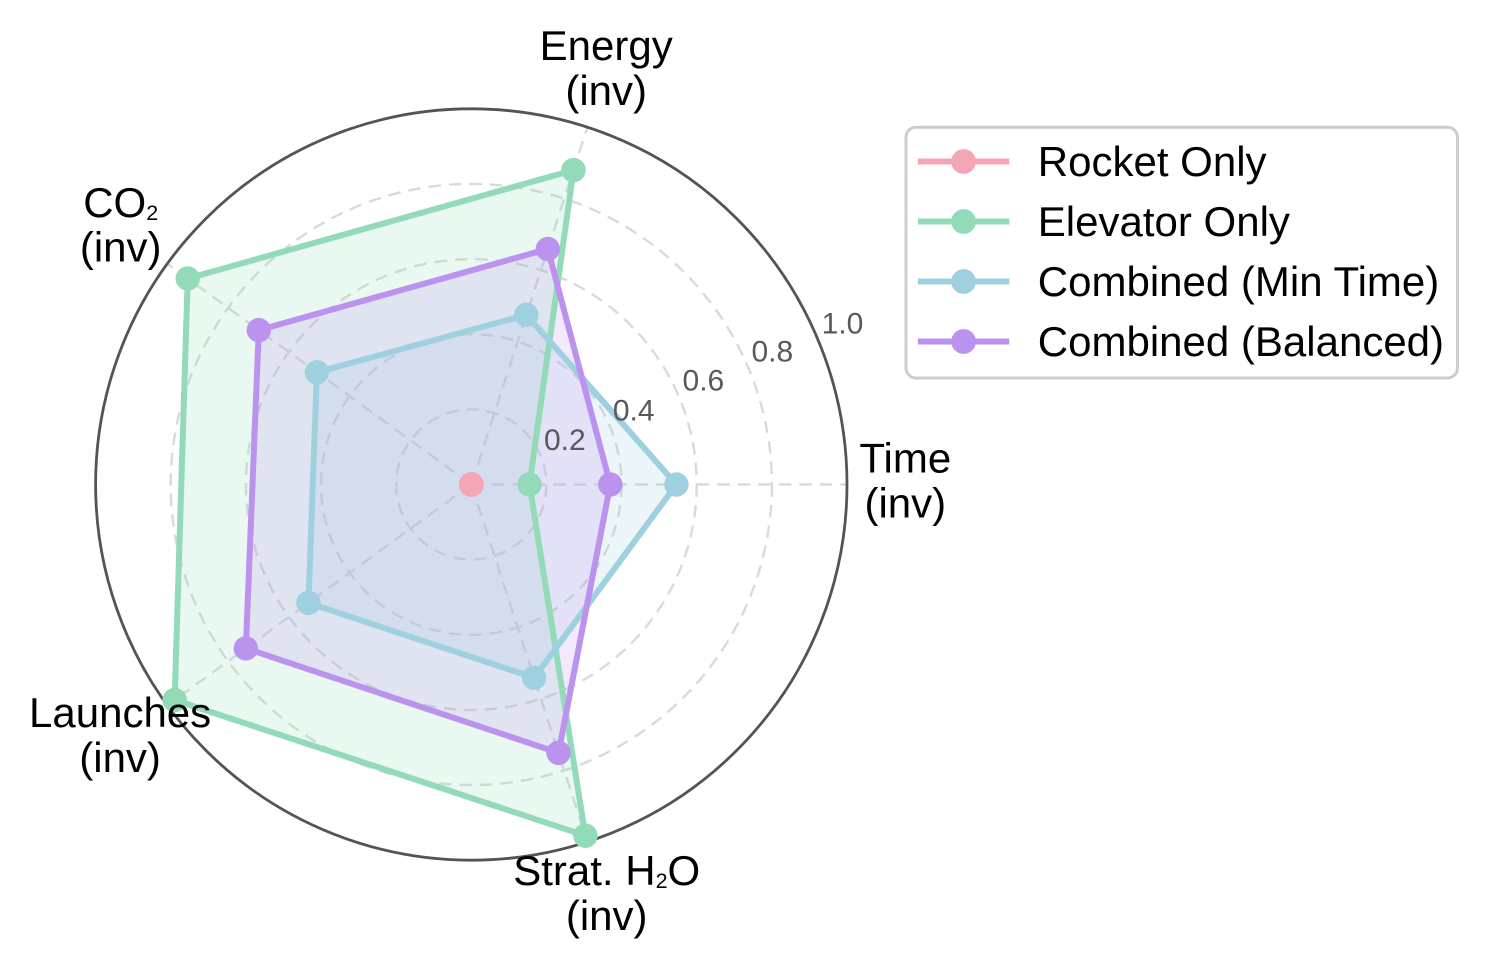  I want to click on svg-text: 0.8, so click(772, 352).